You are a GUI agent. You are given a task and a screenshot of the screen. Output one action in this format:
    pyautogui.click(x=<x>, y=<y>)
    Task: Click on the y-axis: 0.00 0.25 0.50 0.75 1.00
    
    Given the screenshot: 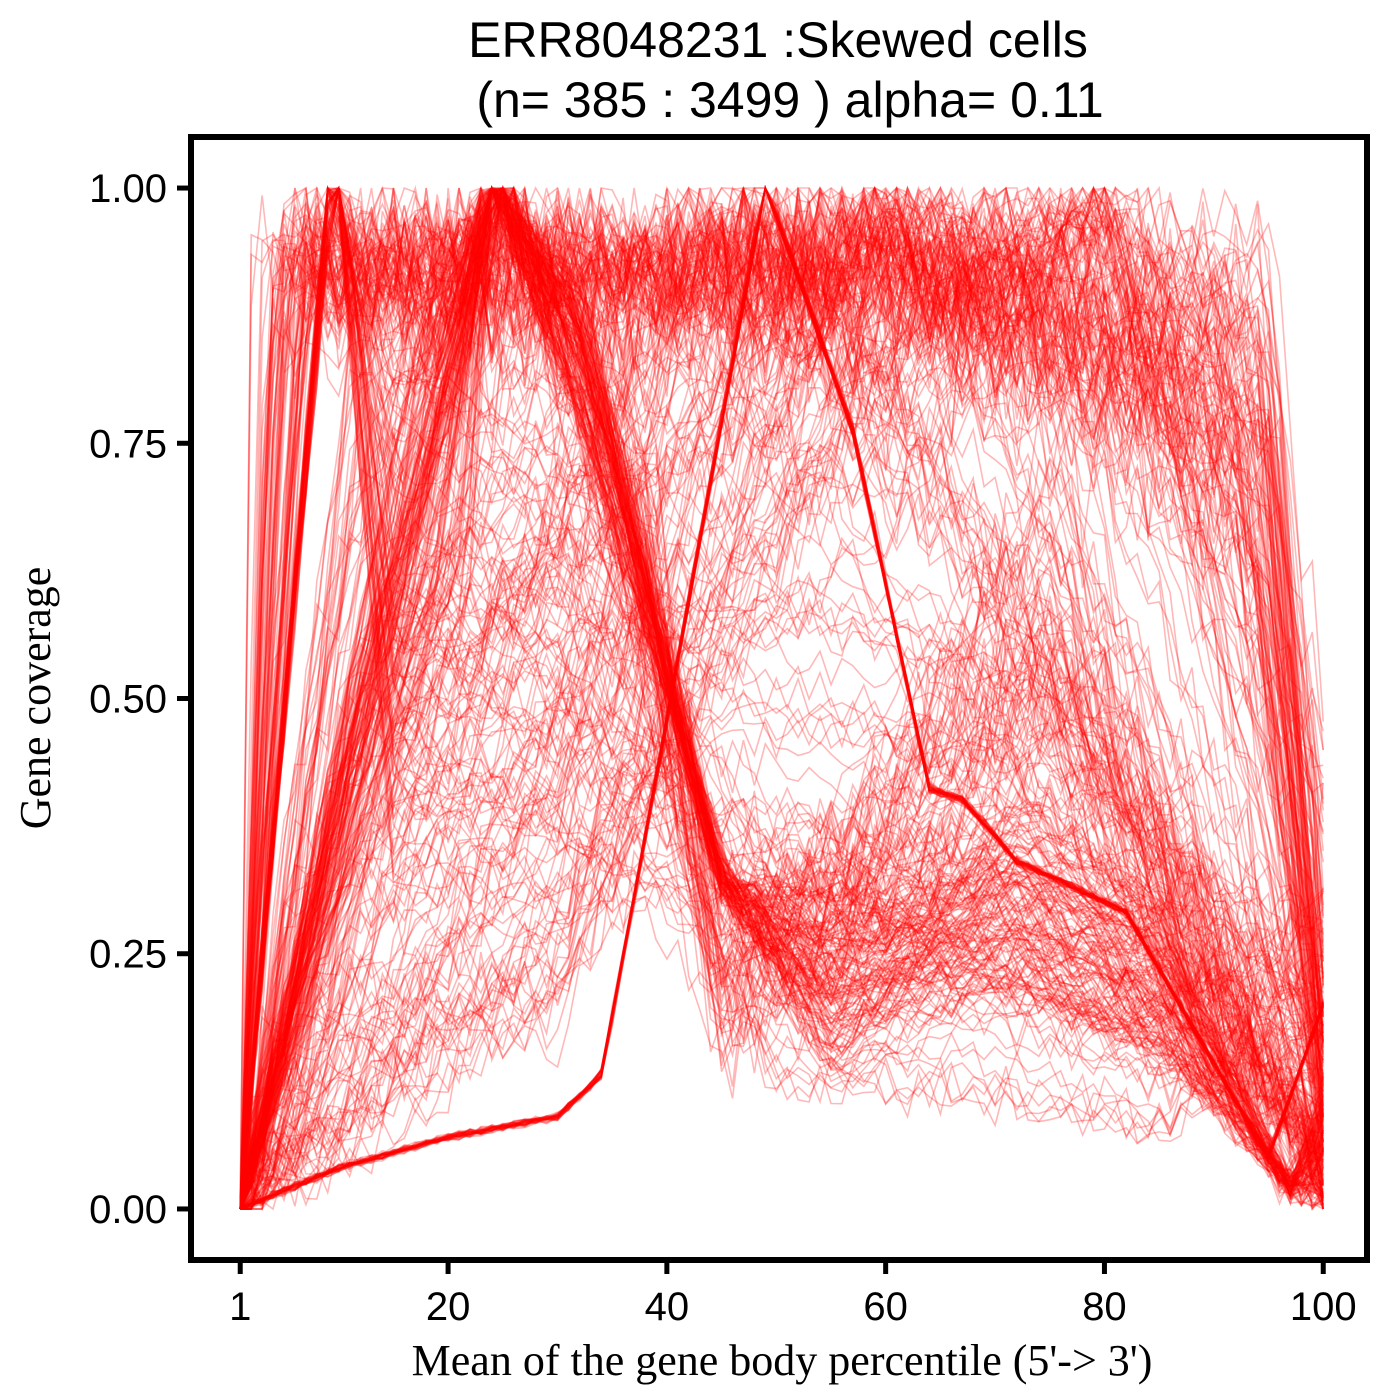 What is the action you would take?
    pyautogui.click(x=140, y=699)
    